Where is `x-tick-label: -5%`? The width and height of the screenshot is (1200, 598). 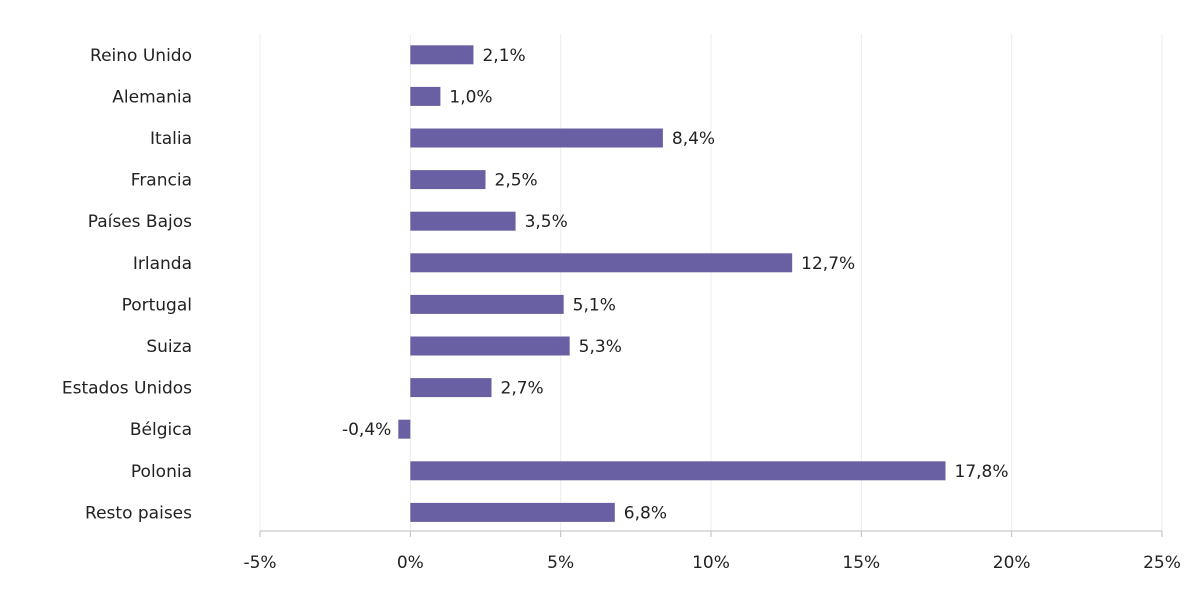 x-tick-label: -5% is located at coordinates (259, 563).